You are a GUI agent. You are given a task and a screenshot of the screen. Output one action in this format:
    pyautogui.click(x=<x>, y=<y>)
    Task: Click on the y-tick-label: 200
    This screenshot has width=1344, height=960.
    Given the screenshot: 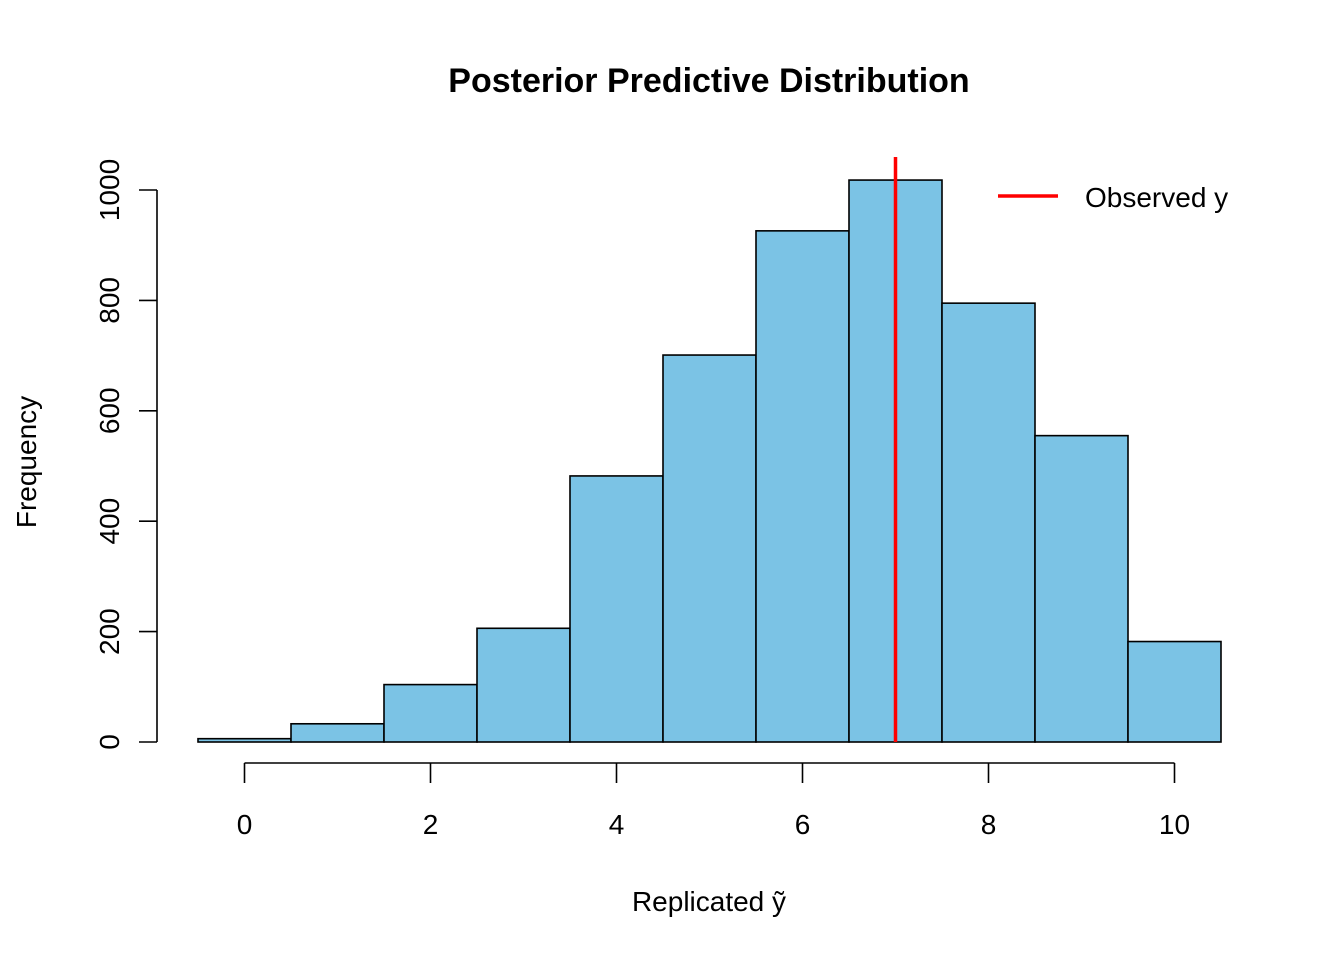 What is the action you would take?
    pyautogui.click(x=109, y=631)
    